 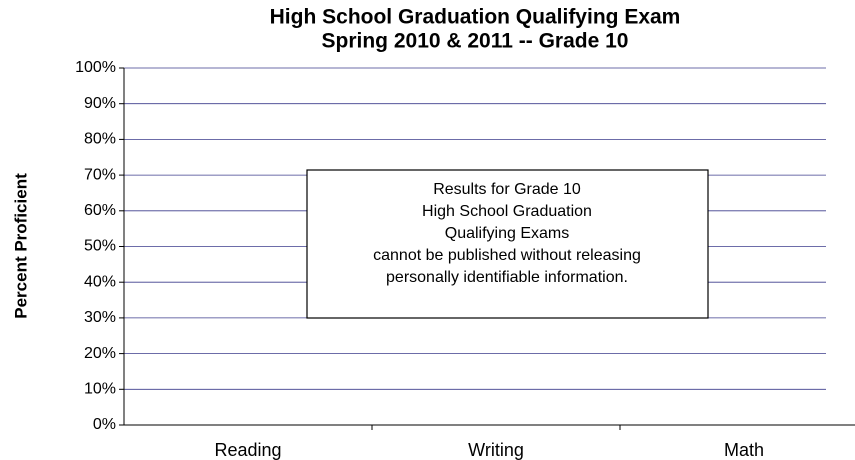 I want to click on y-tick-label: 70%, so click(x=100, y=174).